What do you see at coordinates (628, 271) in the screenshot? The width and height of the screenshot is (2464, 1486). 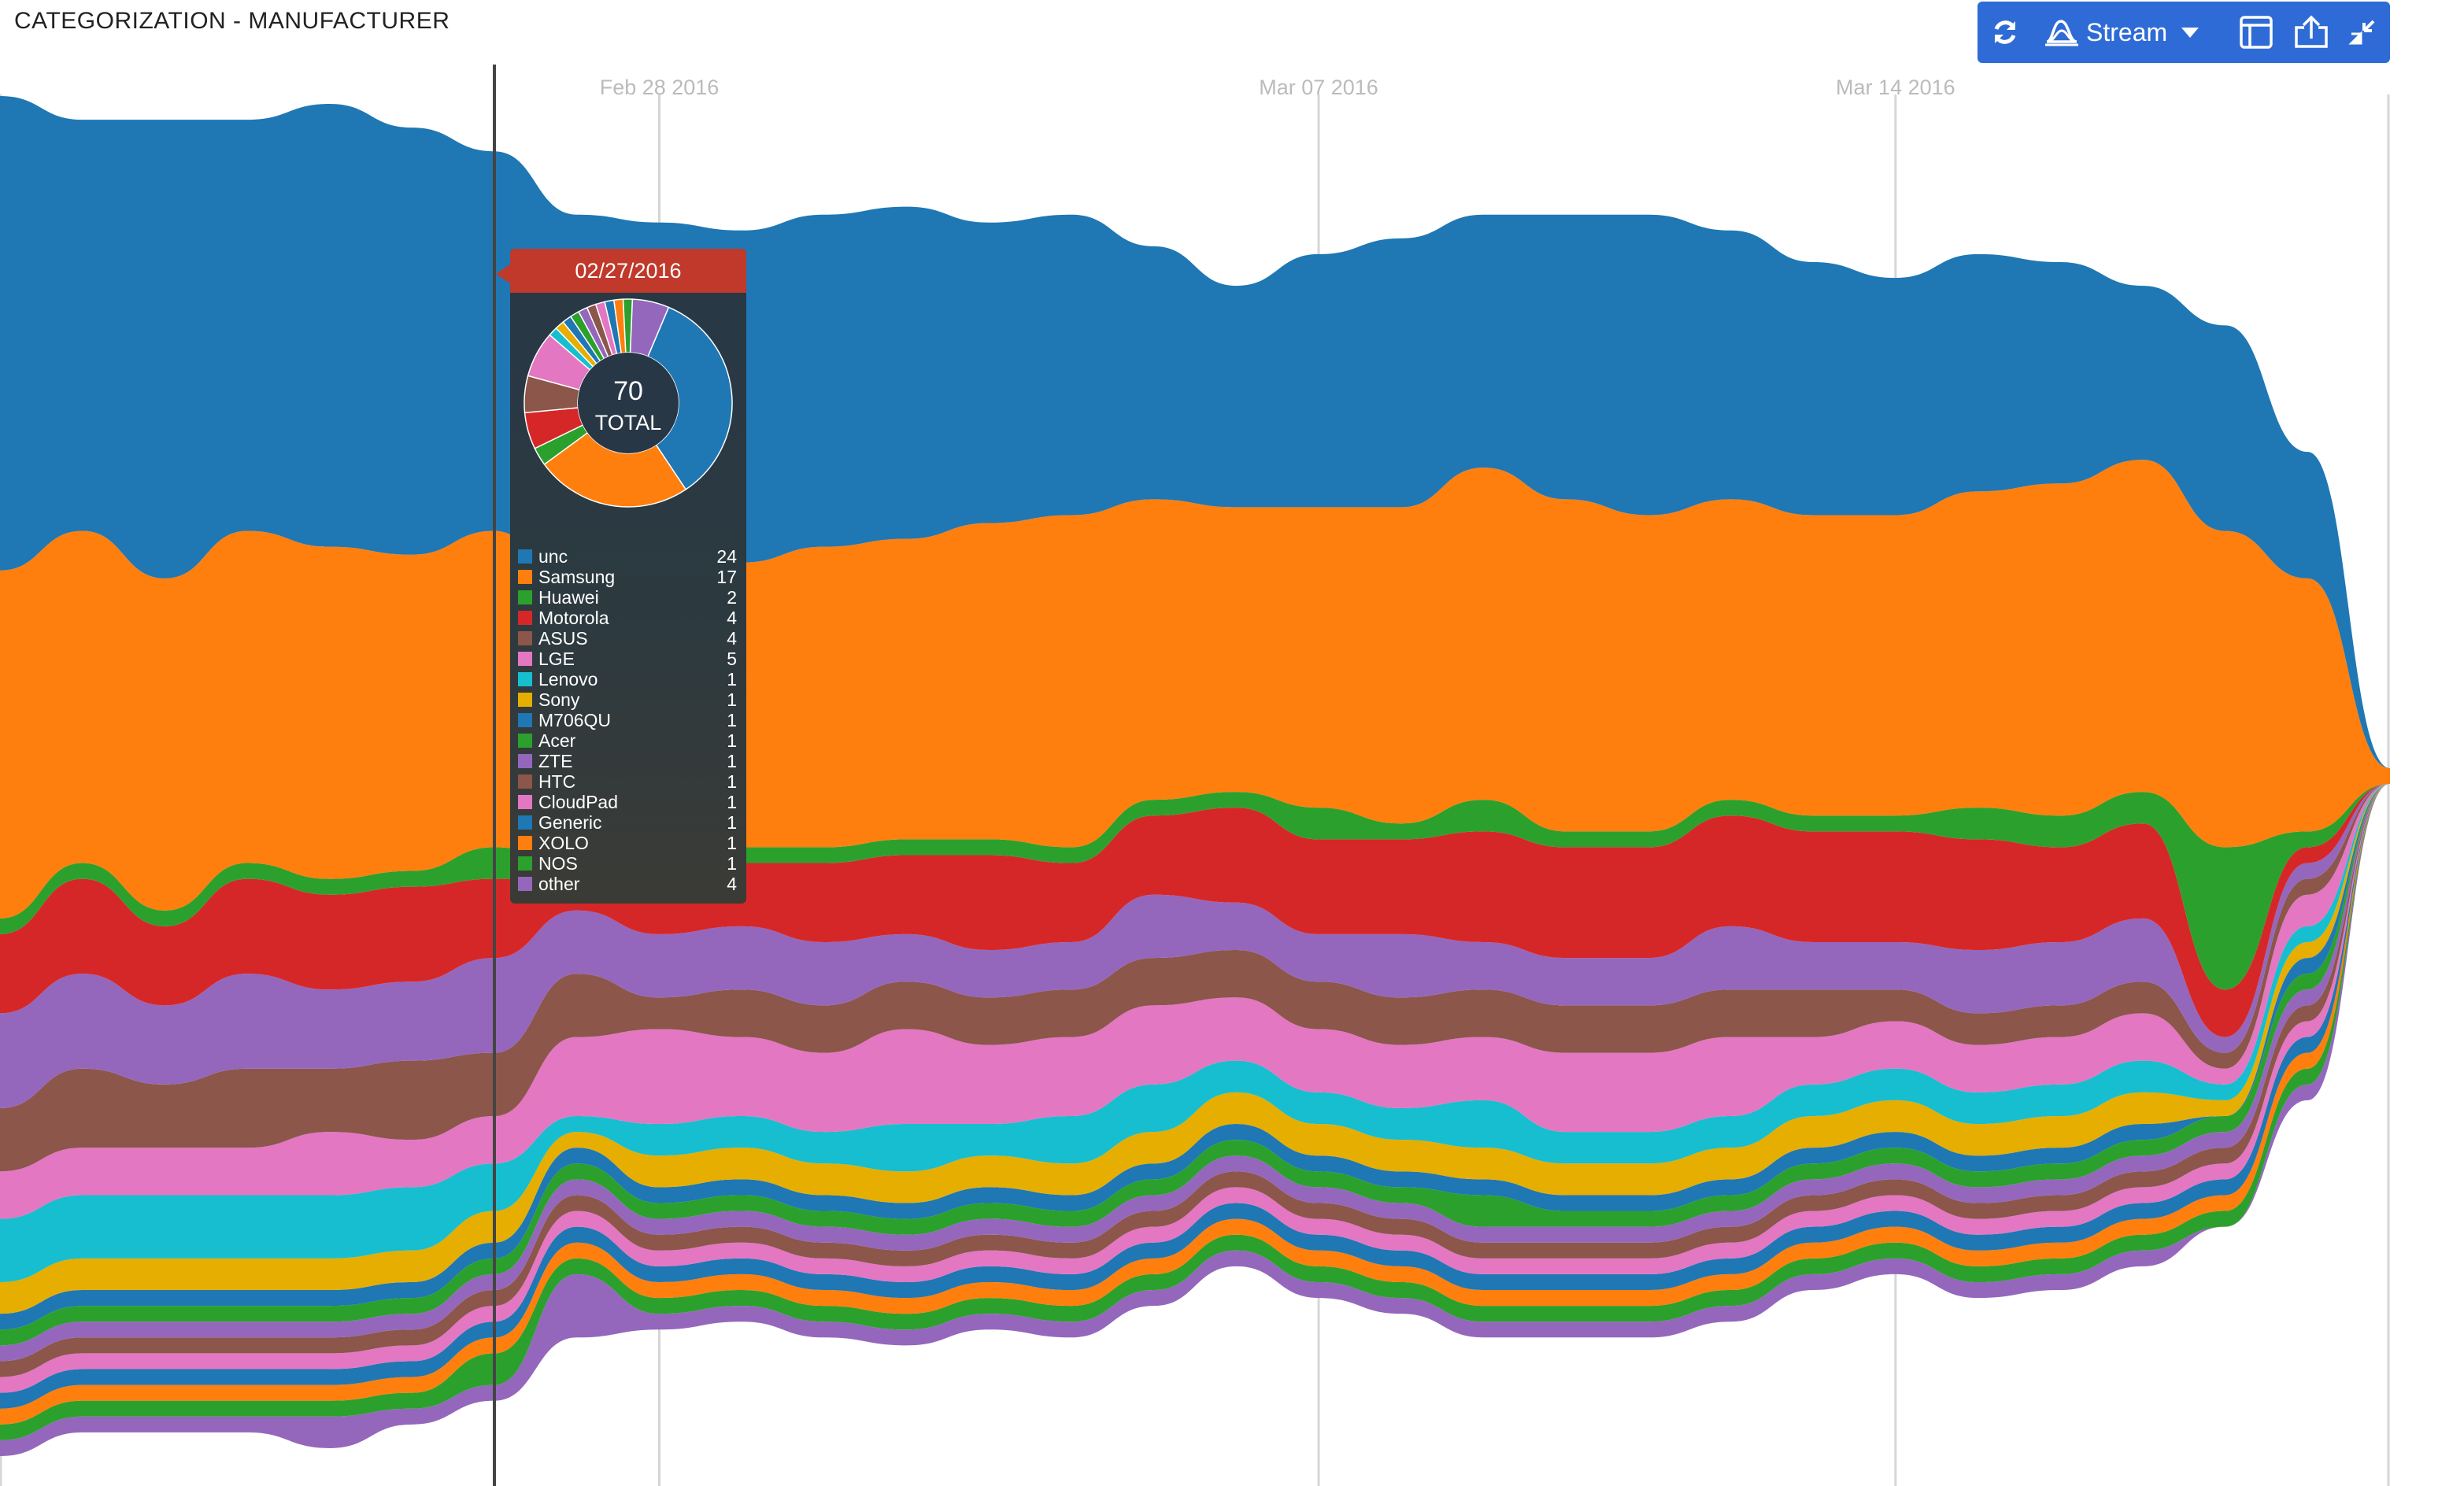 I see `tooltip-date: 02/27/2016` at bounding box center [628, 271].